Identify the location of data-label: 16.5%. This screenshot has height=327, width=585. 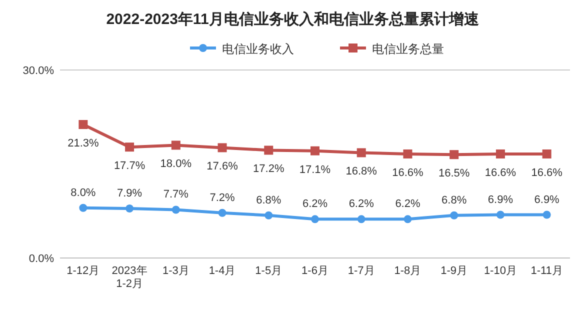
(454, 174).